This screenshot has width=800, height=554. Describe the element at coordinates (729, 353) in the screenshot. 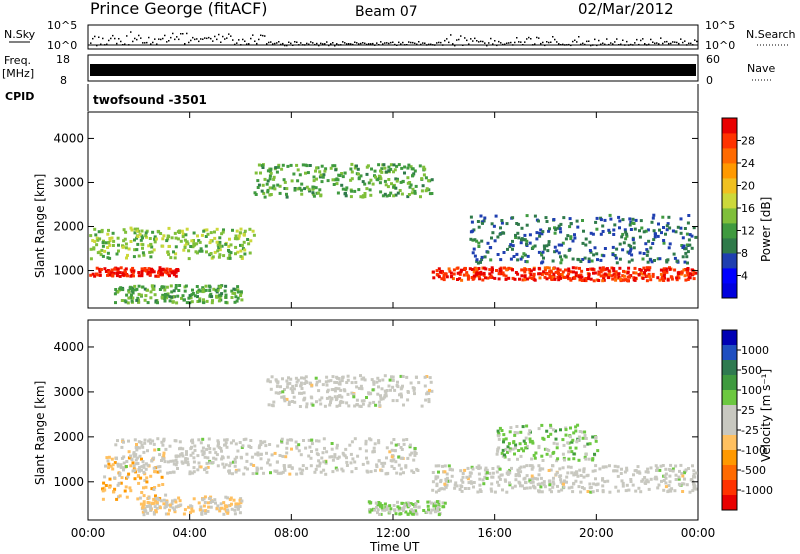

I see `colorbar-swatch` at that location.